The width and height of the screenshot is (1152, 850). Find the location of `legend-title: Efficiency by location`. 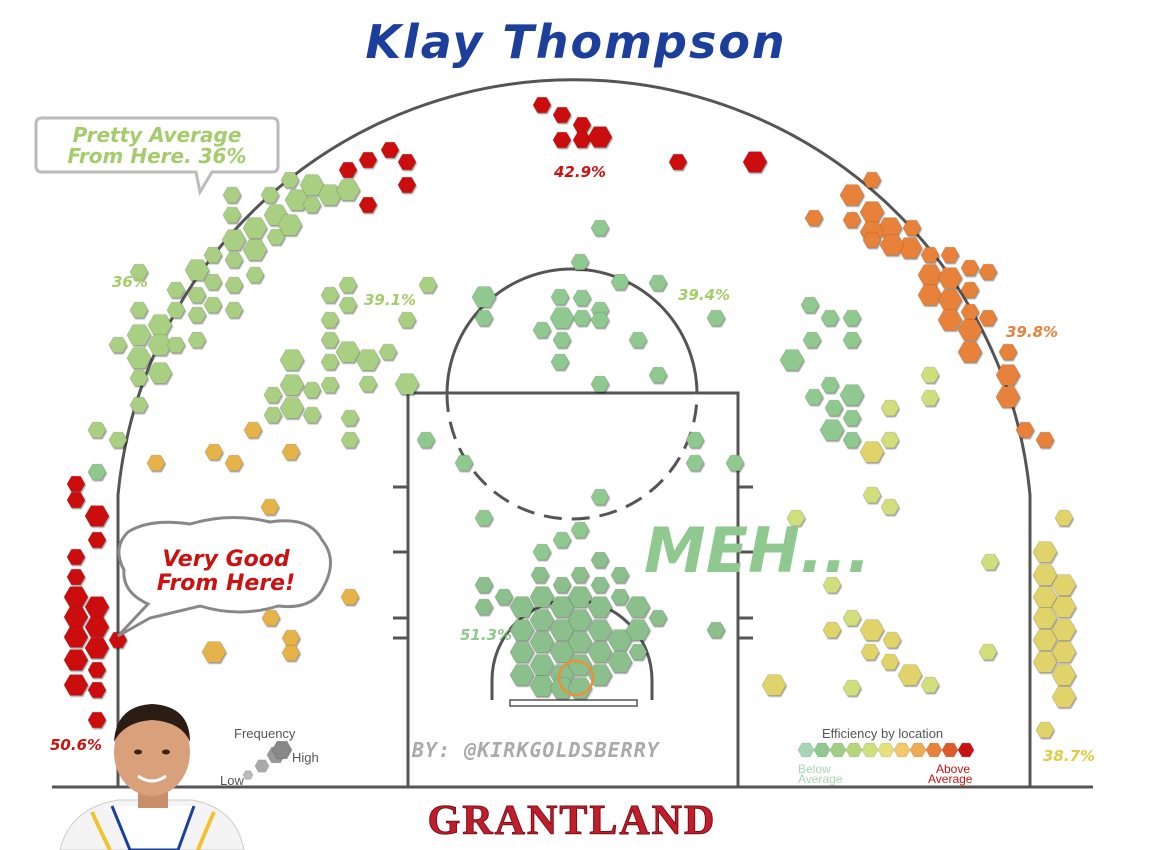

legend-title: Efficiency by location is located at coordinates (882, 733).